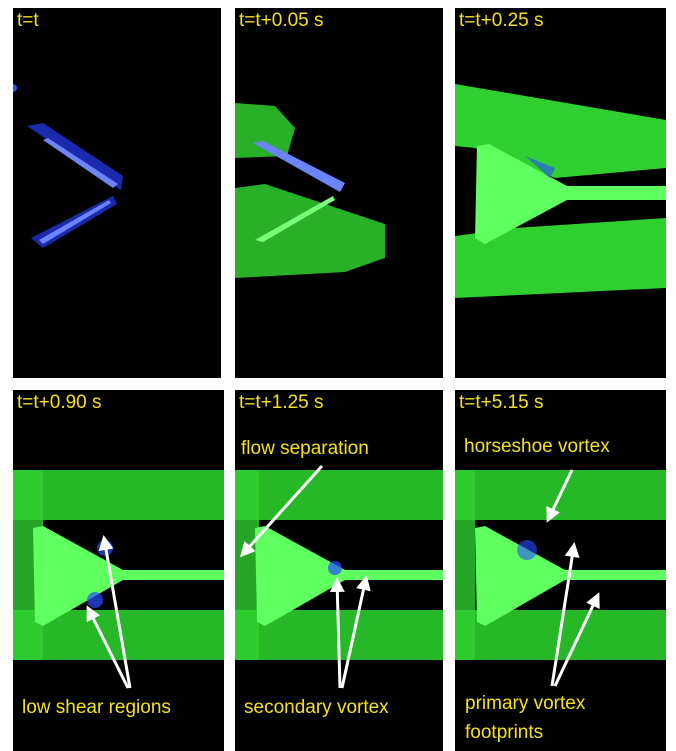 The height and width of the screenshot is (751, 676). I want to click on panel-t025-label: t=t+0.25 s, so click(501, 20).